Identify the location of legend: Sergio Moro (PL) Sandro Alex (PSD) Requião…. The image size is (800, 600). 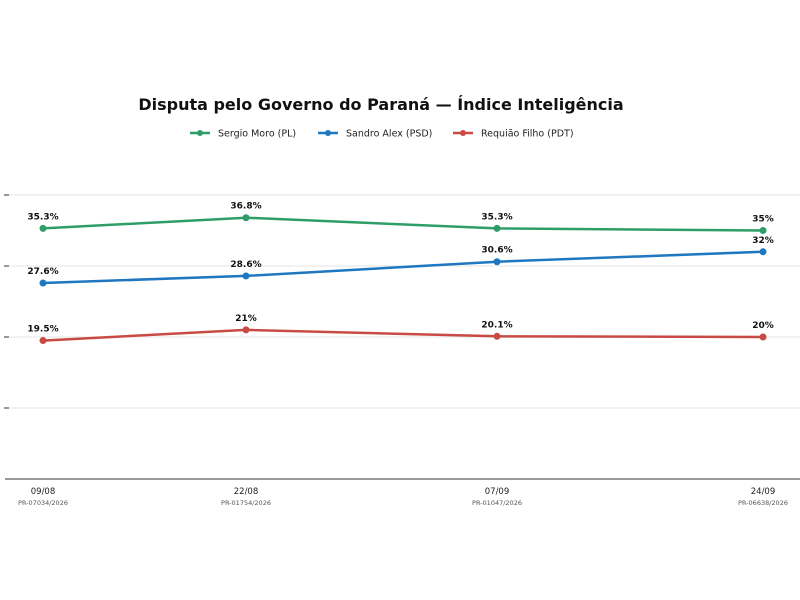
(382, 134).